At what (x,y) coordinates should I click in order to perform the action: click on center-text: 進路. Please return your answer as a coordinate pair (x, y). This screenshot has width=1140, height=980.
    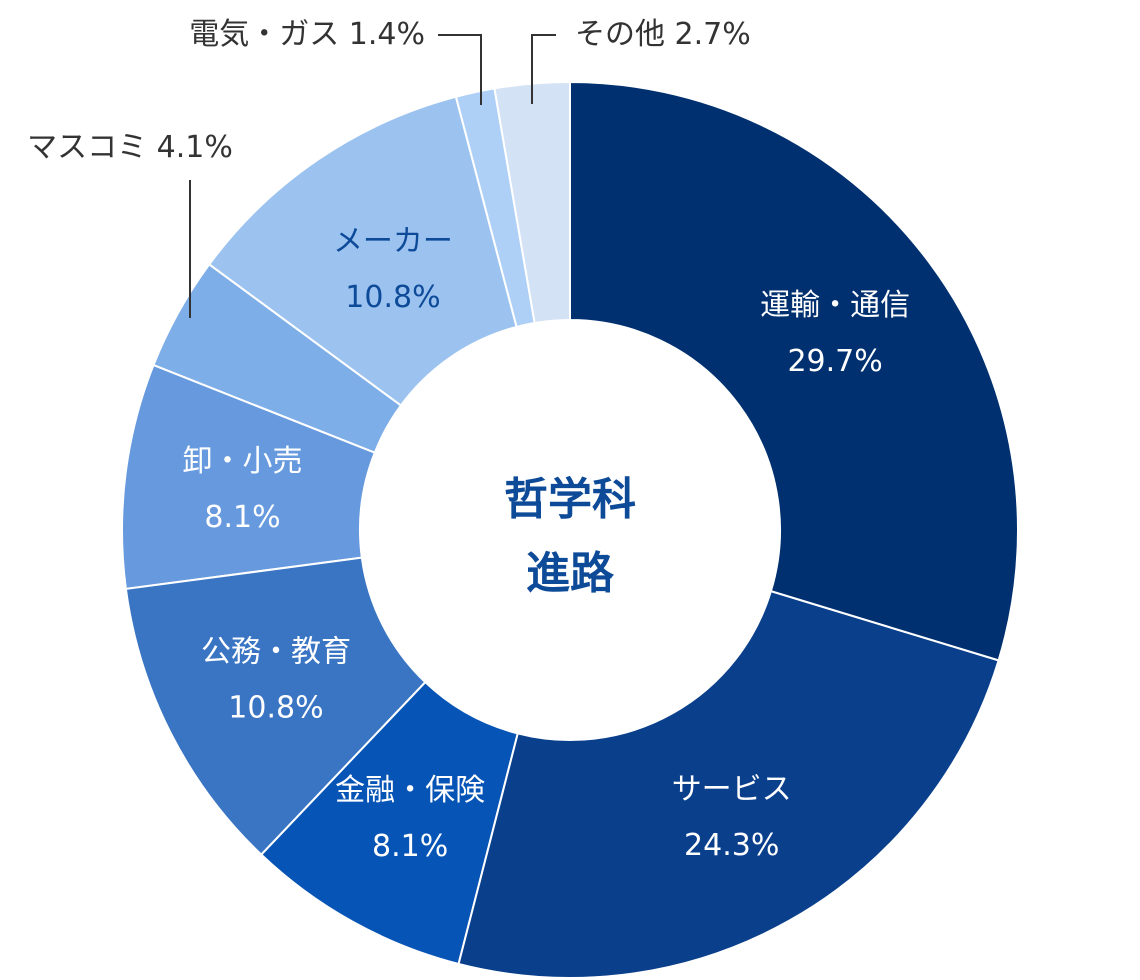
    Looking at the image, I should click on (570, 573).